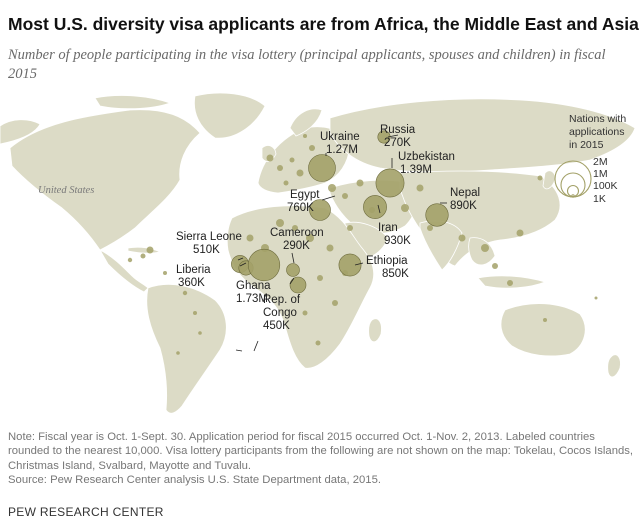  I want to click on label-ukraine-value: 1.27M, so click(342, 150).